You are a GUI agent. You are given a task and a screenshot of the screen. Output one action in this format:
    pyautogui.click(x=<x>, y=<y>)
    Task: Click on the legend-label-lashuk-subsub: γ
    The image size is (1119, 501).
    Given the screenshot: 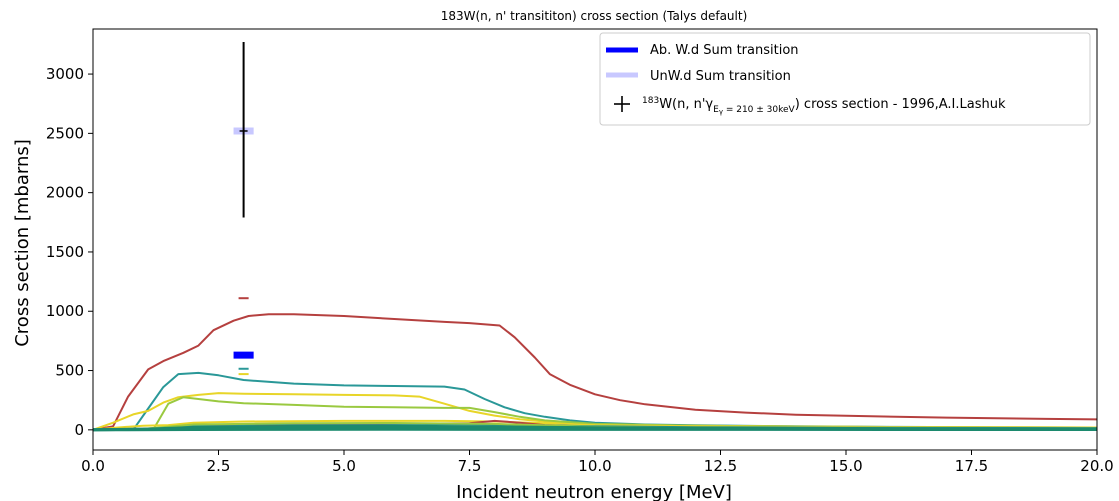 What is the action you would take?
    pyautogui.click(x=721, y=112)
    